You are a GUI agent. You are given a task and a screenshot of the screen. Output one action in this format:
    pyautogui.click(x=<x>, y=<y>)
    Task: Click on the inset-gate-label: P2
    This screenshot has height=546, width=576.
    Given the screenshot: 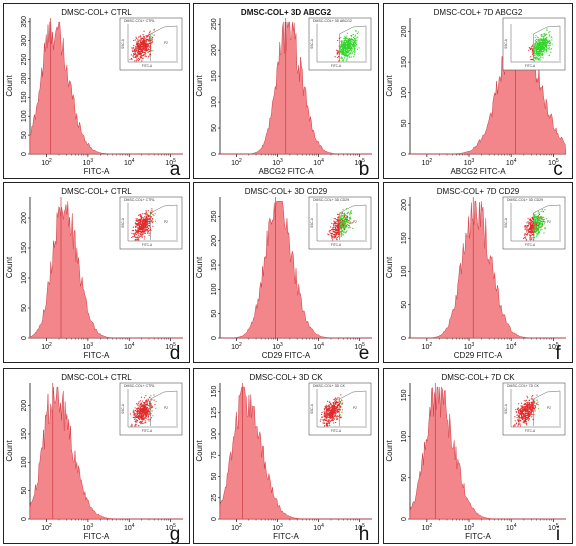 What is the action you would take?
    pyautogui.click(x=549, y=222)
    